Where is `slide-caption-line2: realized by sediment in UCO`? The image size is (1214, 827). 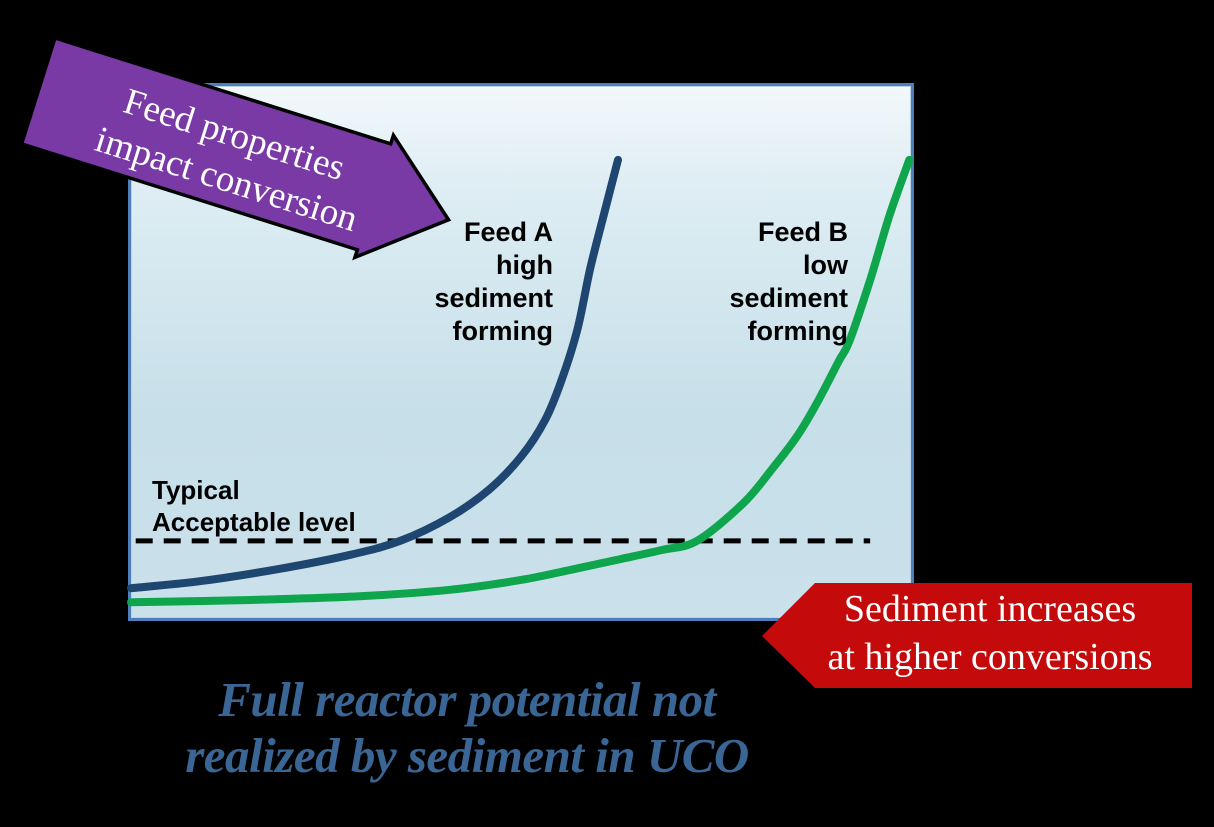
slide-caption-line2: realized by sediment in UCO is located at coordinates (467, 755).